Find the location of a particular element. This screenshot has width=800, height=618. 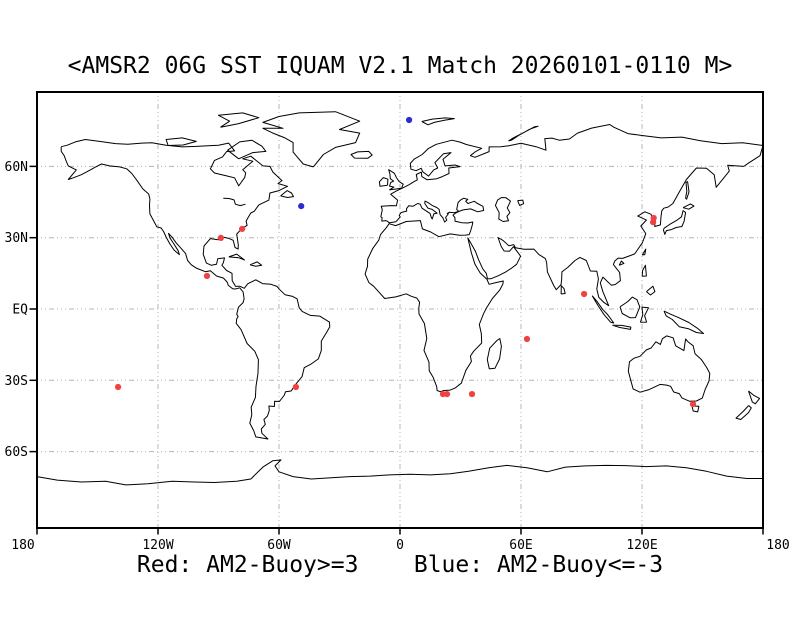

lat-tick-label: 30N is located at coordinates (16, 238).